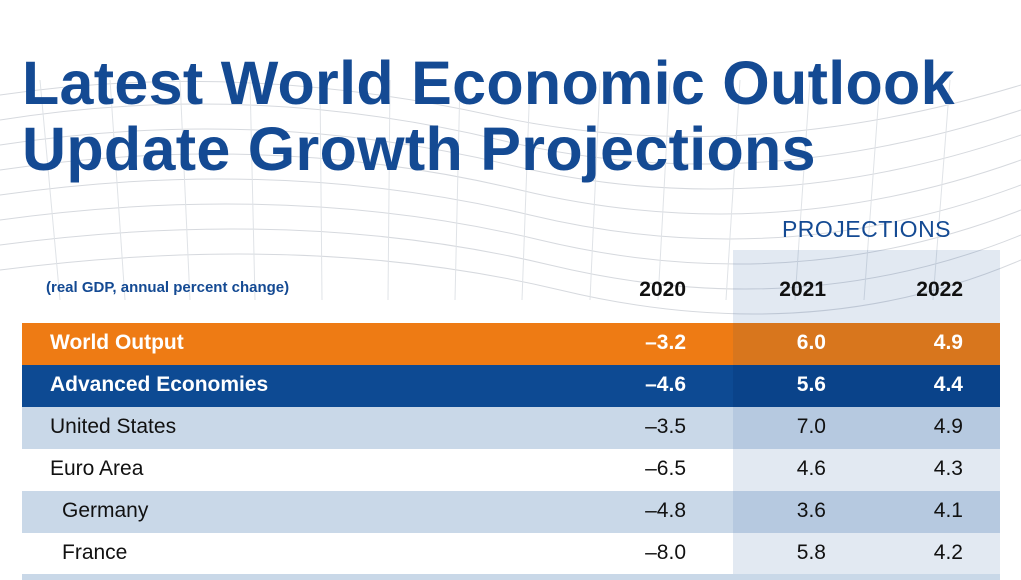 This screenshot has height=580, width=1021. What do you see at coordinates (511, 344) in the screenshot?
I see `table-row-world-output: World Output –3.2 6.0 4.9` at bounding box center [511, 344].